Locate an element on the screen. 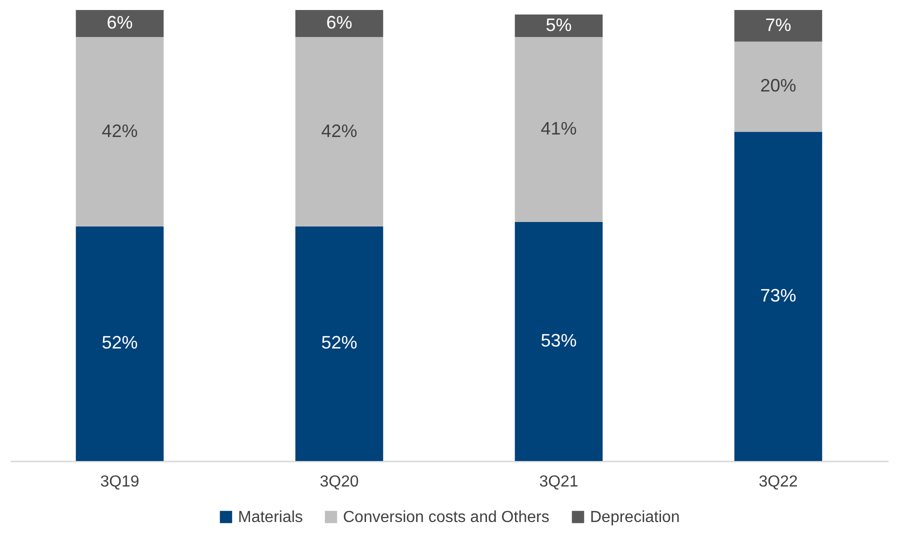 The width and height of the screenshot is (898, 533). x-tick-label: 3Q20 is located at coordinates (339, 482).